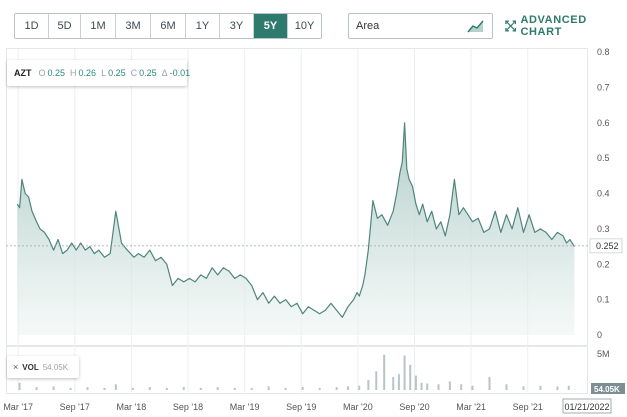 The width and height of the screenshot is (627, 417). Describe the element at coordinates (297, 370) in the screenshot. I see `volume-panel` at that location.